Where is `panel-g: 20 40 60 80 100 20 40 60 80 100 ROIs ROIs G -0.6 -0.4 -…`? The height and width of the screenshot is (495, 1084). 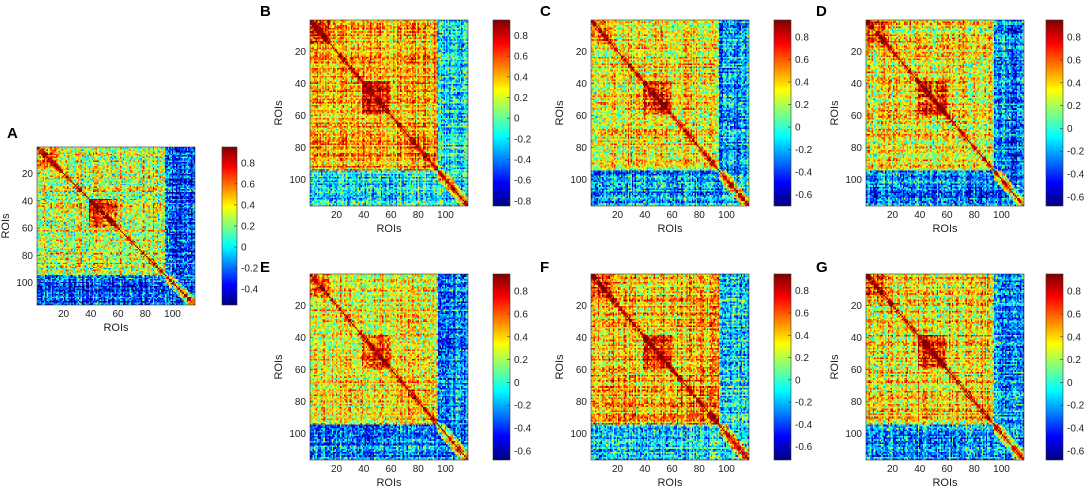
panel-g: 20 40 60 80 100 20 40 60 80 100 ROIs ROIs G -0.6 -0.4 -… is located at coordinates (950, 374).